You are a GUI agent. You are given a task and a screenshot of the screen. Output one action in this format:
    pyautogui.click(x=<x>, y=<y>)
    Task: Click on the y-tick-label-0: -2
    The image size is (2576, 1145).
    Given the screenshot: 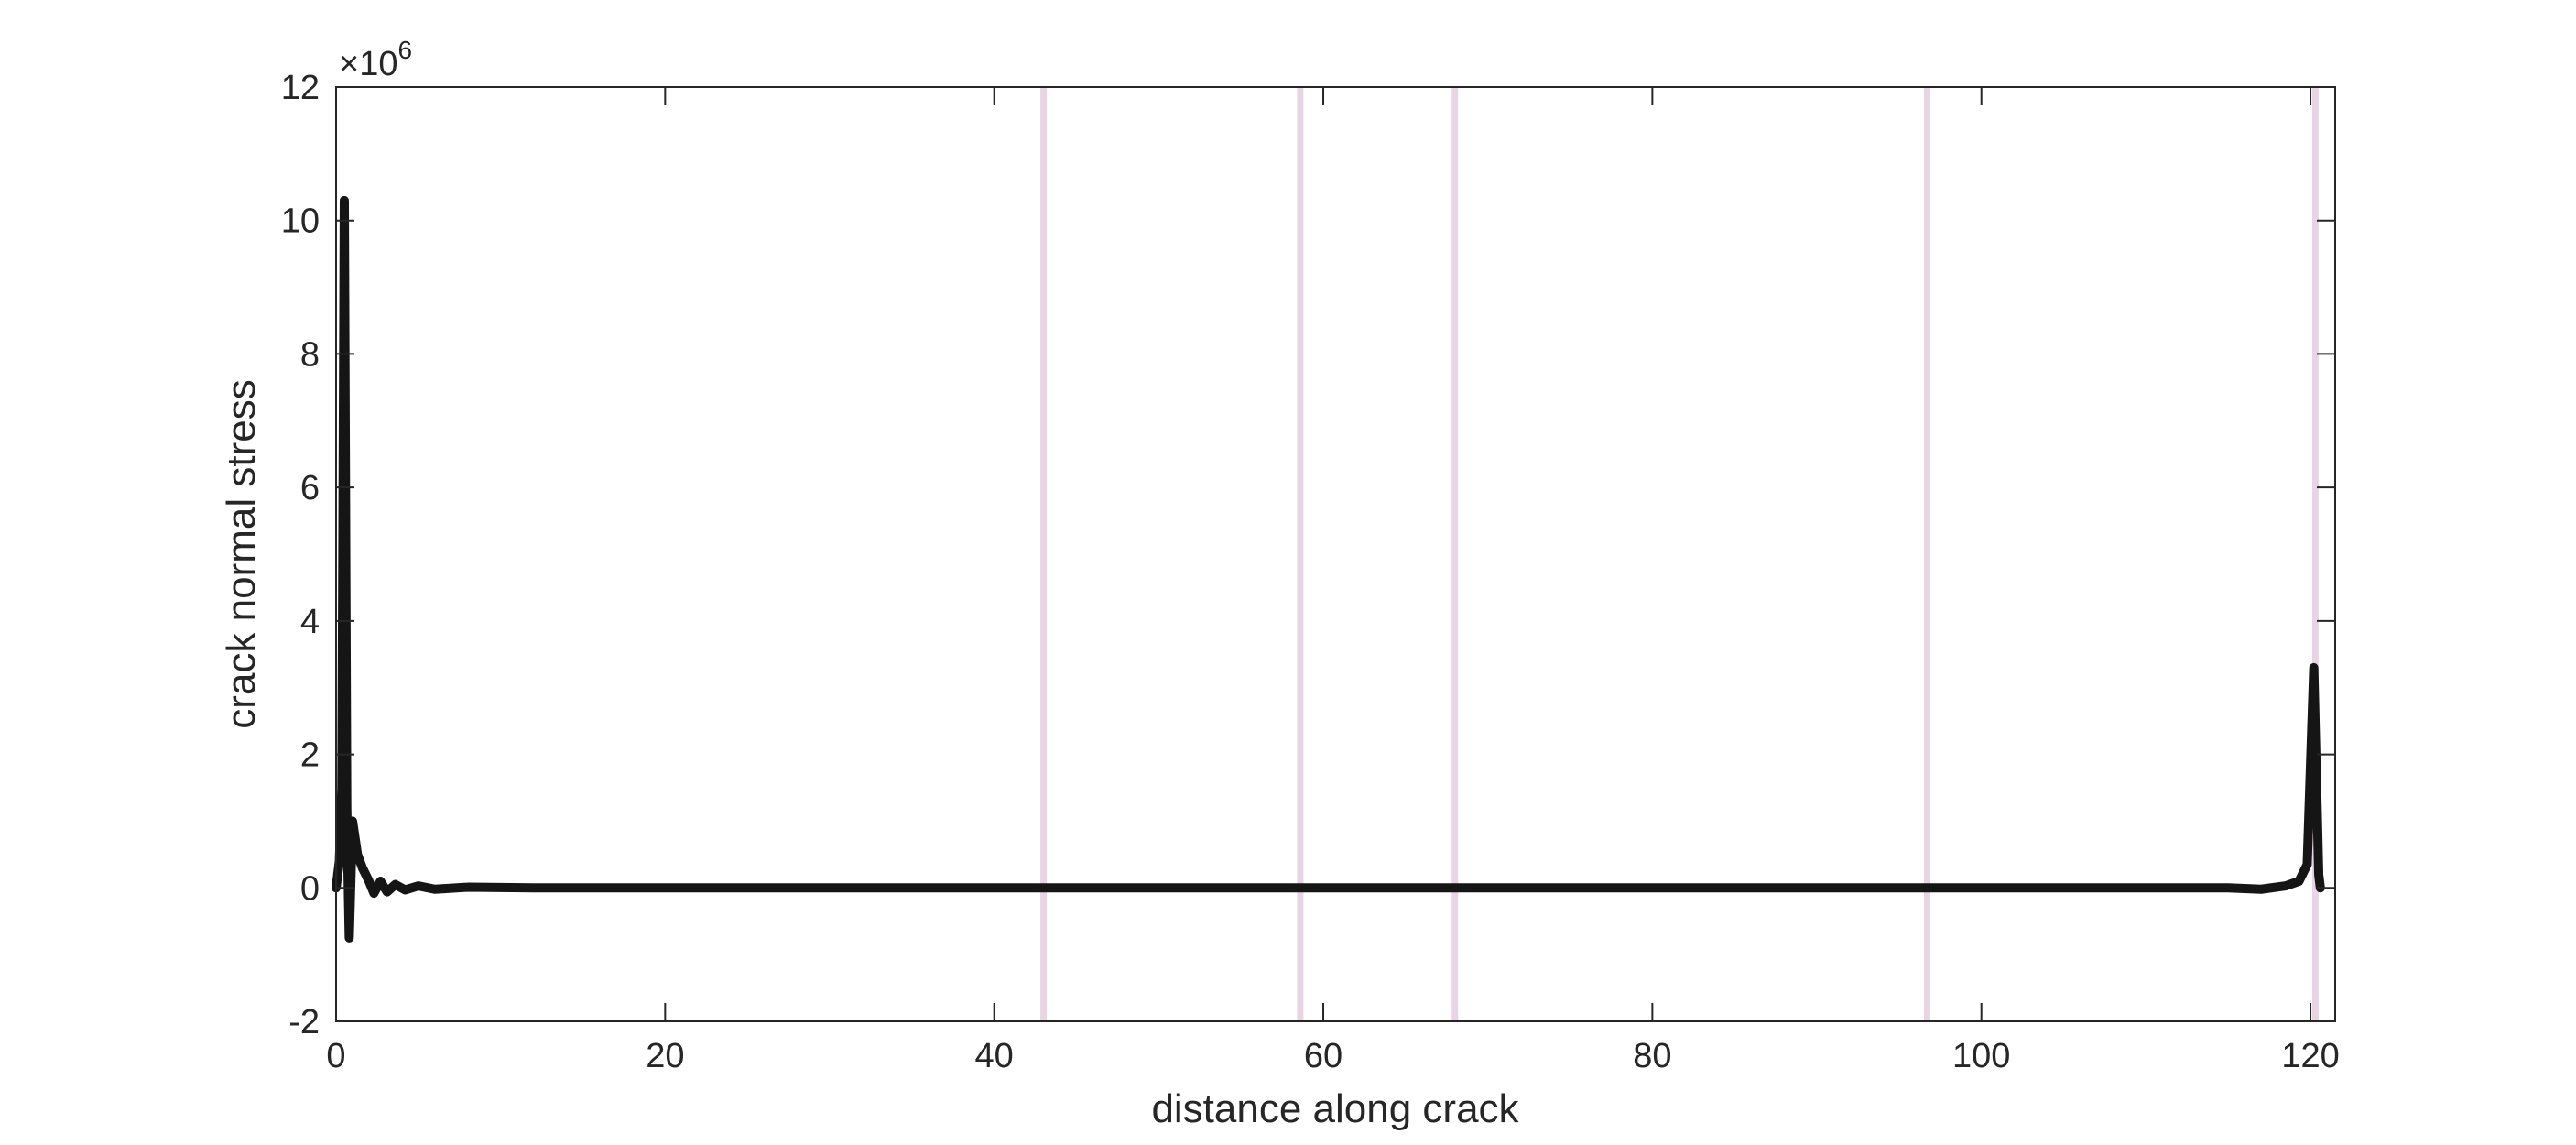 What is the action you would take?
    pyautogui.click(x=304, y=1022)
    